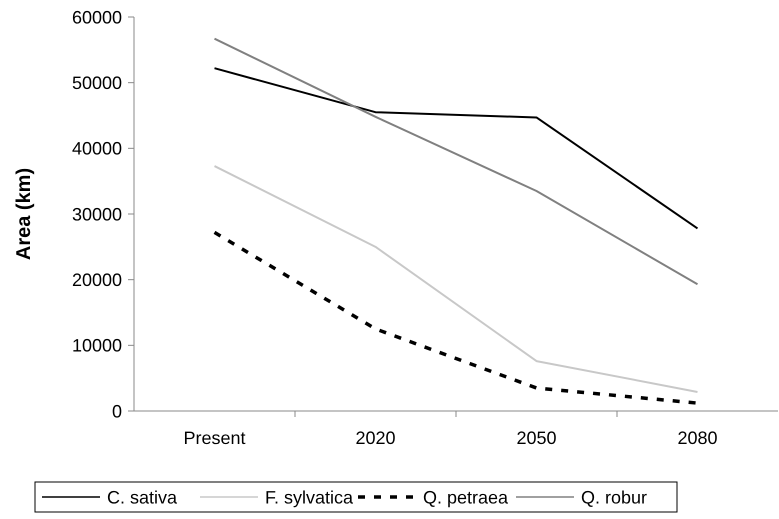 The width and height of the screenshot is (779, 519). What do you see at coordinates (97, 17) in the screenshot?
I see `y-tick-label: 60000` at bounding box center [97, 17].